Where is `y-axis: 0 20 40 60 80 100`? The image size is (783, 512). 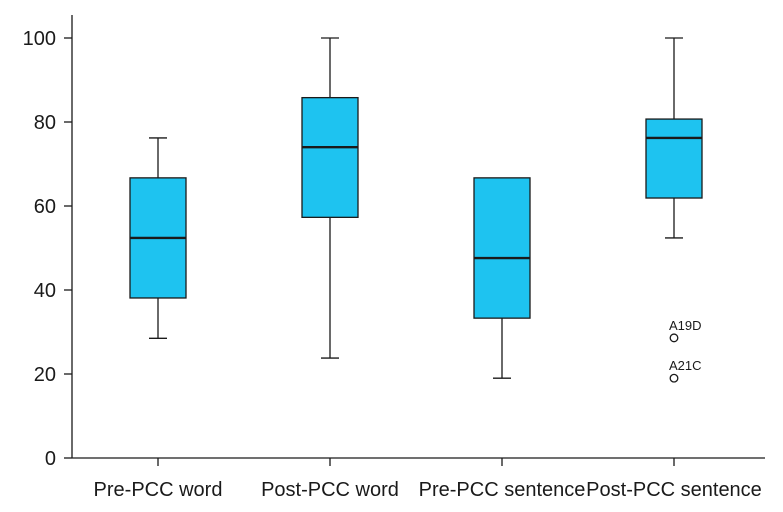
y-axis: 0 20 40 60 80 100 is located at coordinates (48, 242).